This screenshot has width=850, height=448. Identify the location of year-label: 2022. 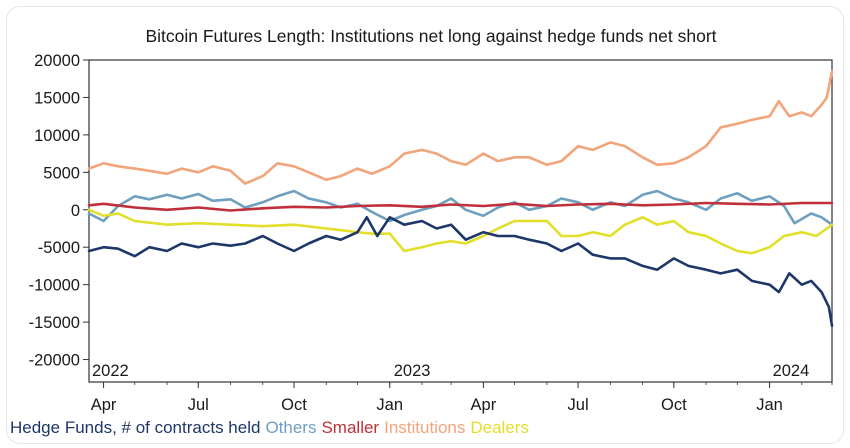
(110, 371).